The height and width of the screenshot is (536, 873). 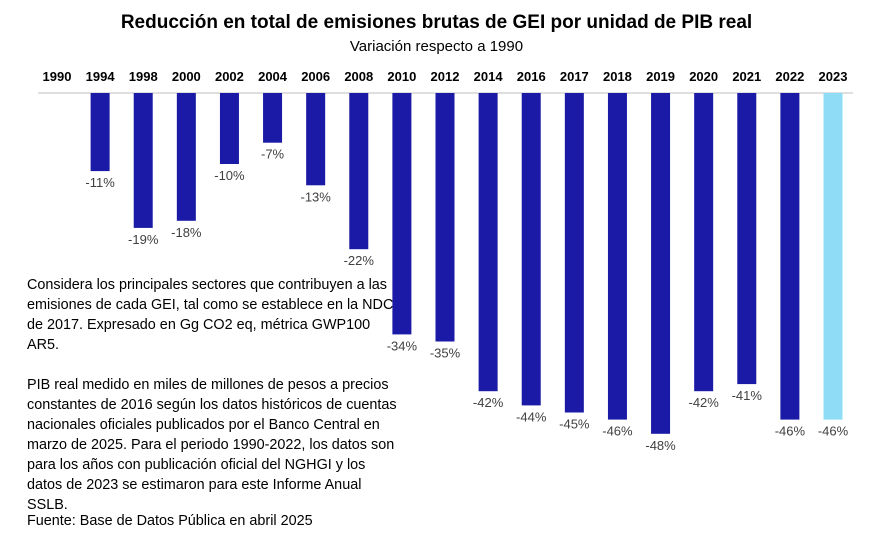 I want to click on data-label: -45%, so click(x=574, y=424).